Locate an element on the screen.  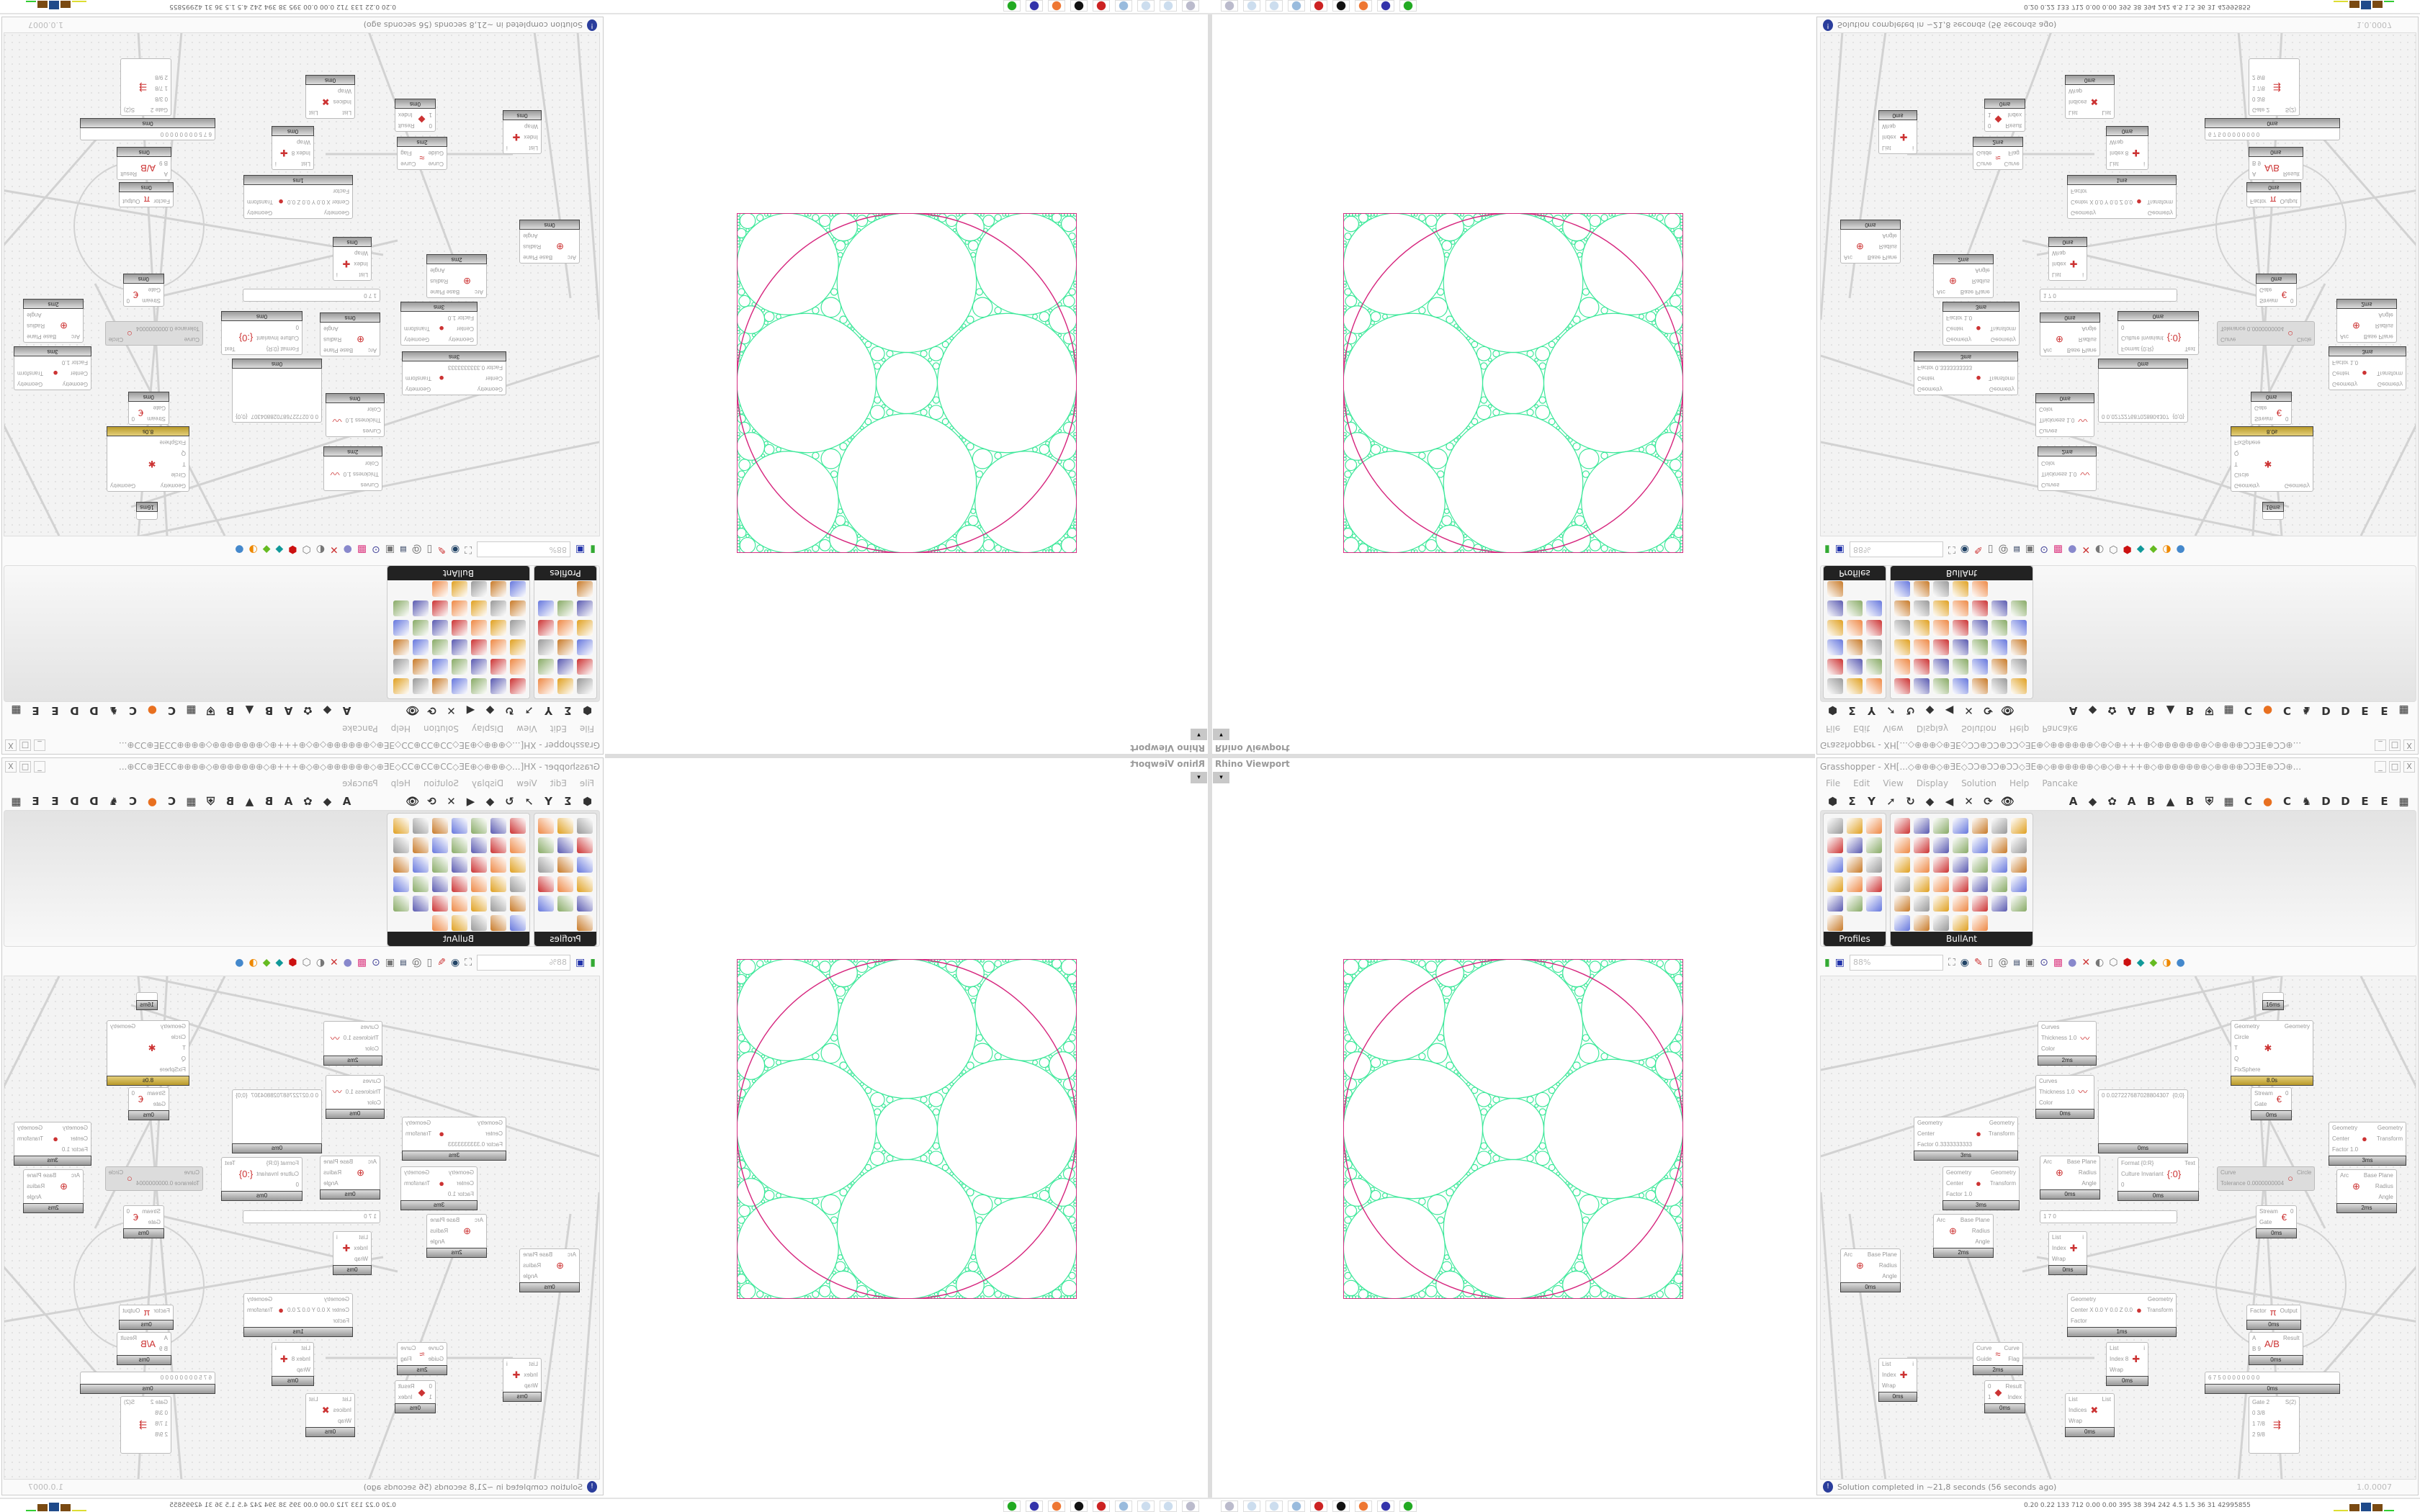
output-param: Flag is located at coordinates (2014, 153).